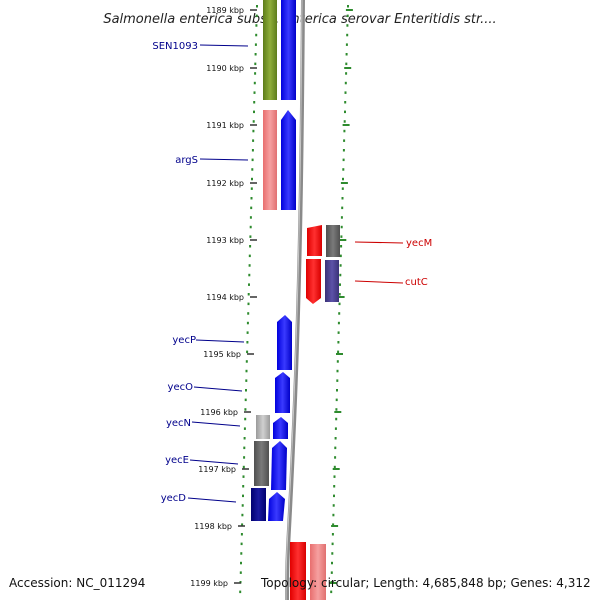 This screenshot has height=600, width=600. Describe the element at coordinates (333, 241) in the screenshot. I see `gene-feature-yecm-gray` at that location.